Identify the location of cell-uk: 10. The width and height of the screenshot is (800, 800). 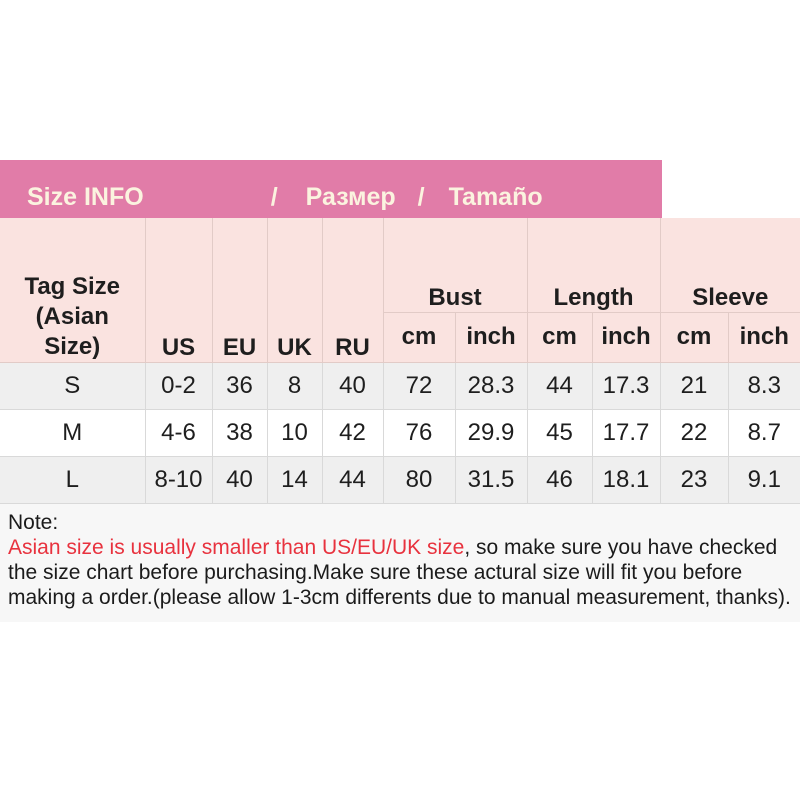
(294, 432).